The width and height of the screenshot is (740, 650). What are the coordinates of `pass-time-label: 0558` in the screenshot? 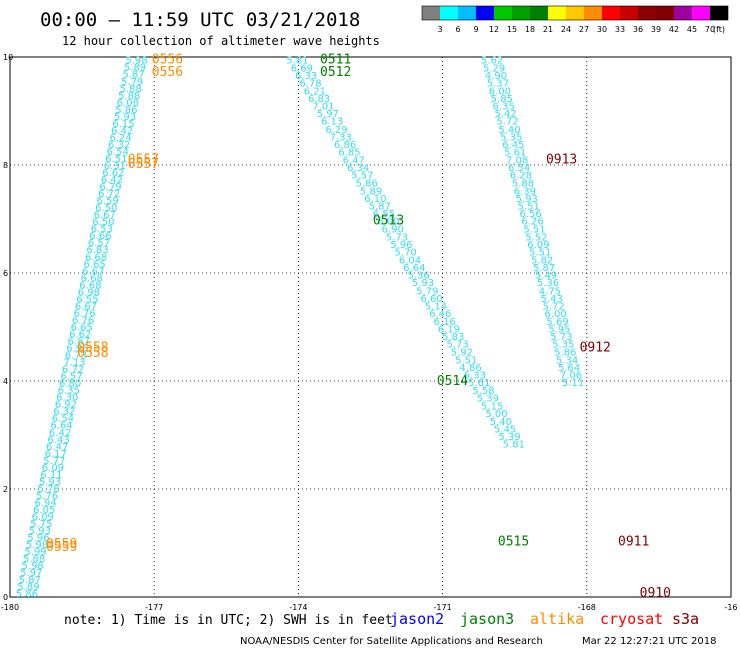 It's located at (92, 353).